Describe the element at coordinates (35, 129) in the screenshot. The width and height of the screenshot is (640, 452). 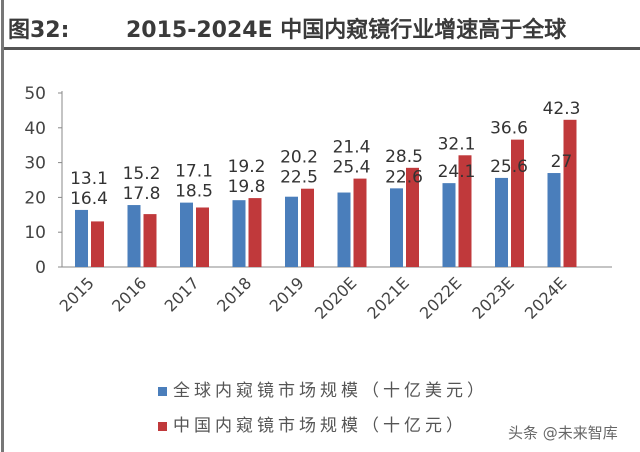
I see `y-tick-label: 40` at that location.